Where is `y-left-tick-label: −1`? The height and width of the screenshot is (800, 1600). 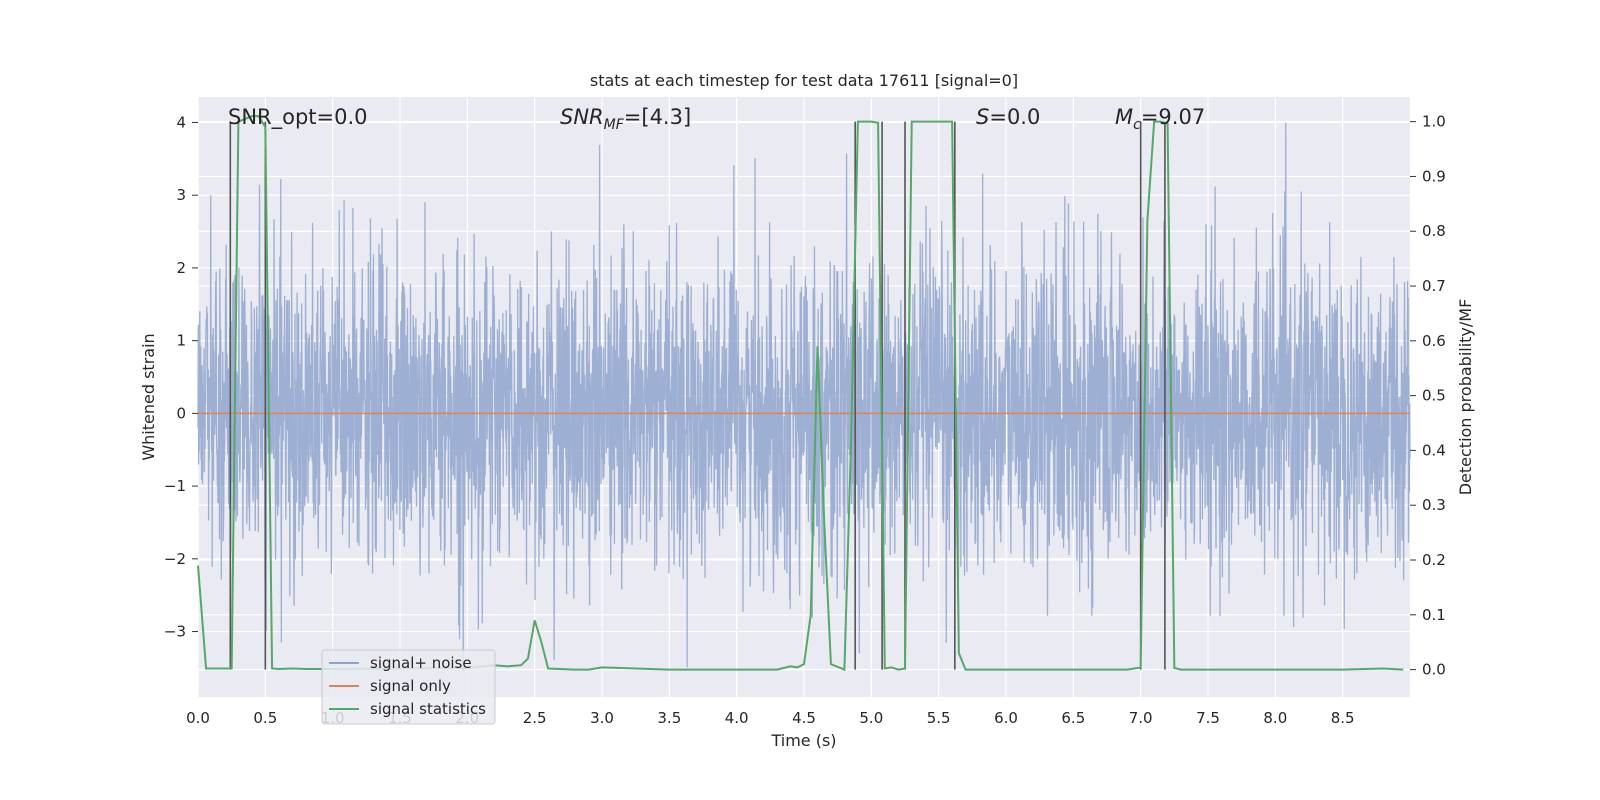
y-left-tick-label: −1 is located at coordinates (175, 486).